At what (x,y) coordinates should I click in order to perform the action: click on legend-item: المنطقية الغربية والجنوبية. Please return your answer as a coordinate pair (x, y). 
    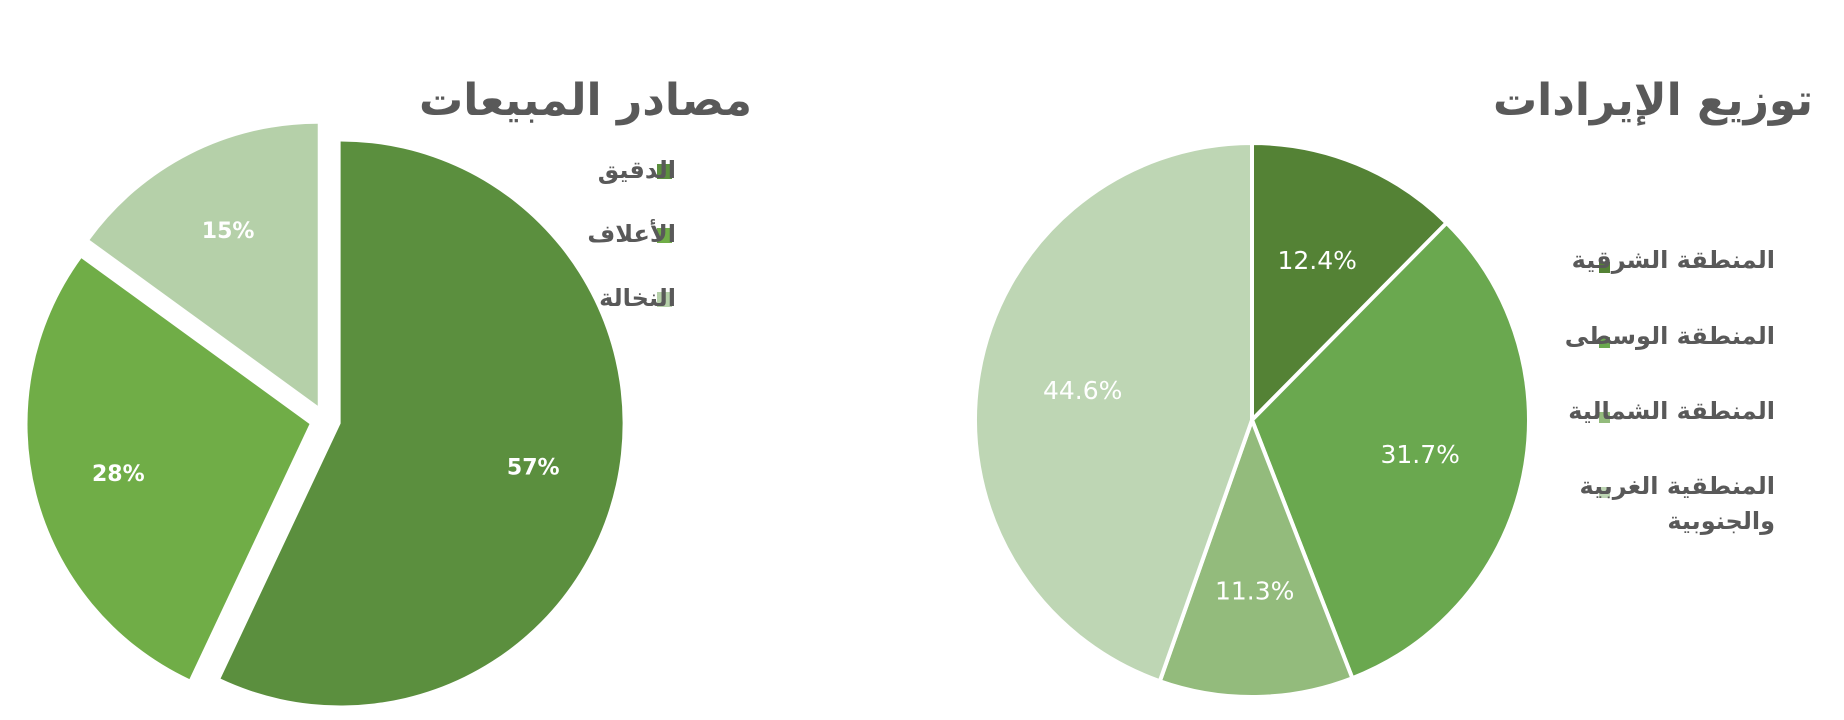
    Looking at the image, I should click on (1677, 503).